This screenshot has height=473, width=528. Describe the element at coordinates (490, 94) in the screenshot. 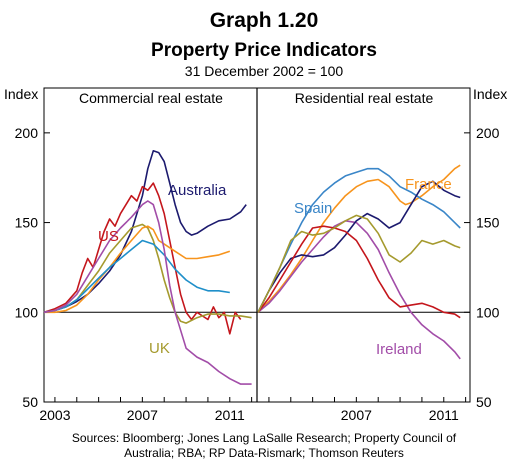

I see `y-axis-label-right: Index` at that location.